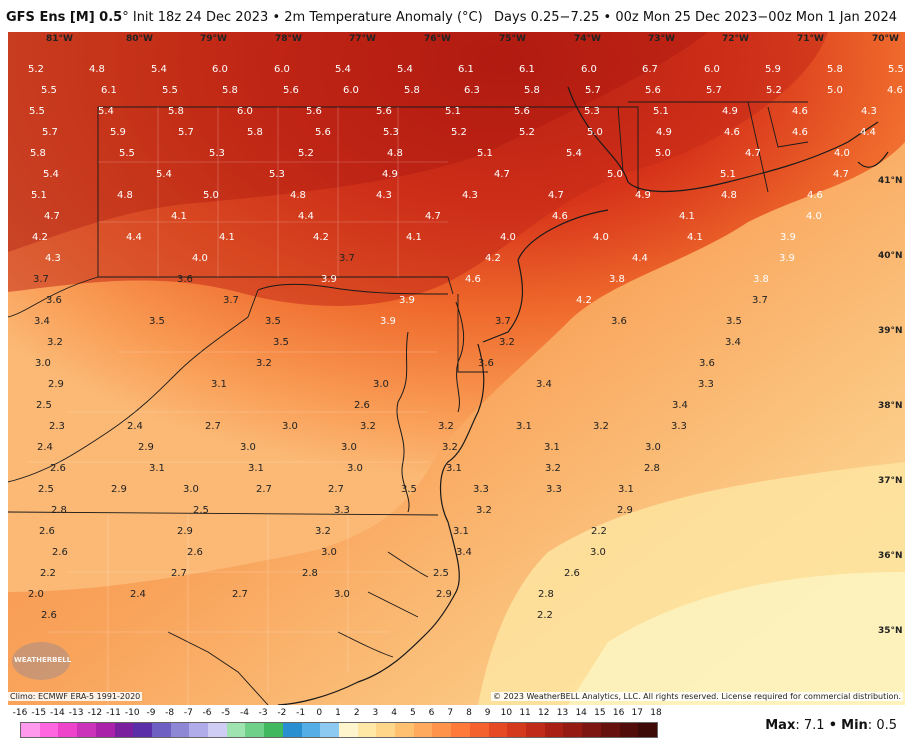 The height and width of the screenshot is (750, 913). Describe the element at coordinates (552, 447) in the screenshot. I see `station-value: 3.1` at that location.